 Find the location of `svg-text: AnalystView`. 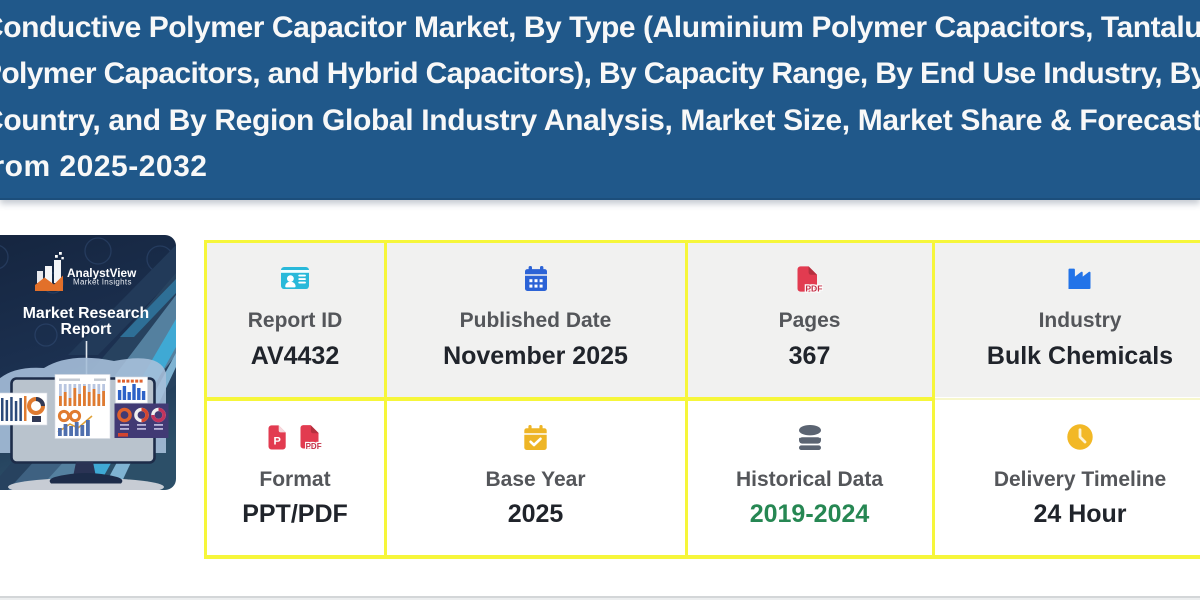

svg-text: AnalystView is located at coordinates (102, 273).